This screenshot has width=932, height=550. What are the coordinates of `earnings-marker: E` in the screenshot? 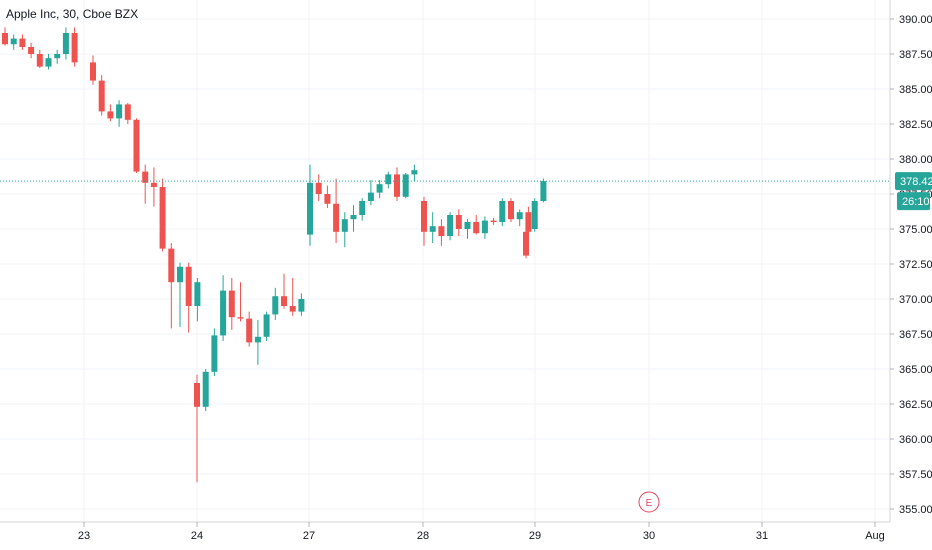 It's located at (649, 502).